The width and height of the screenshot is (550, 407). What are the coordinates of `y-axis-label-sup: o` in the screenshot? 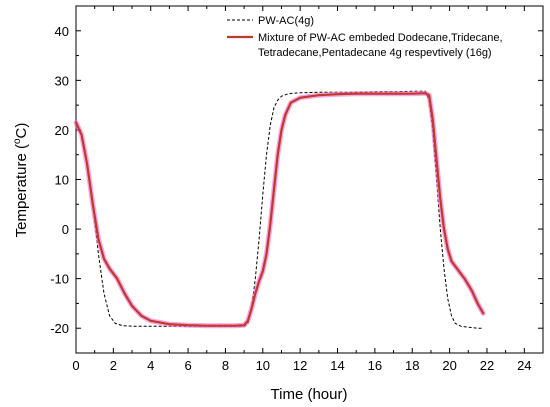 It's located at (17, 141).